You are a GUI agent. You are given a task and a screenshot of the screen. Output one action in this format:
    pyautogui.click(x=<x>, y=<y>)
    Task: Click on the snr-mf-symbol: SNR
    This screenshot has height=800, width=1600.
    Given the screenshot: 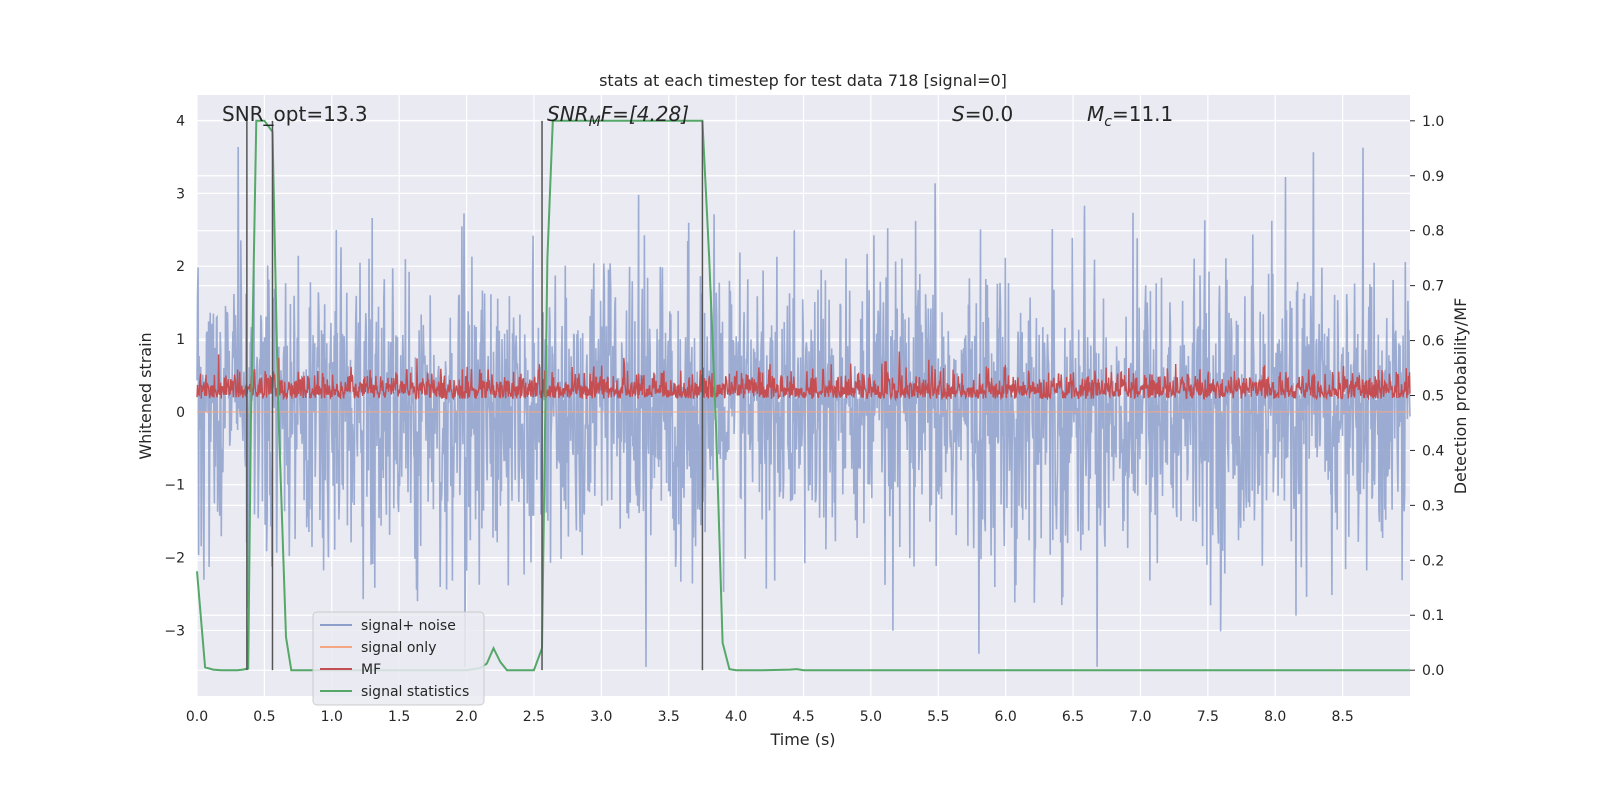 What is the action you would take?
    pyautogui.click(x=568, y=114)
    